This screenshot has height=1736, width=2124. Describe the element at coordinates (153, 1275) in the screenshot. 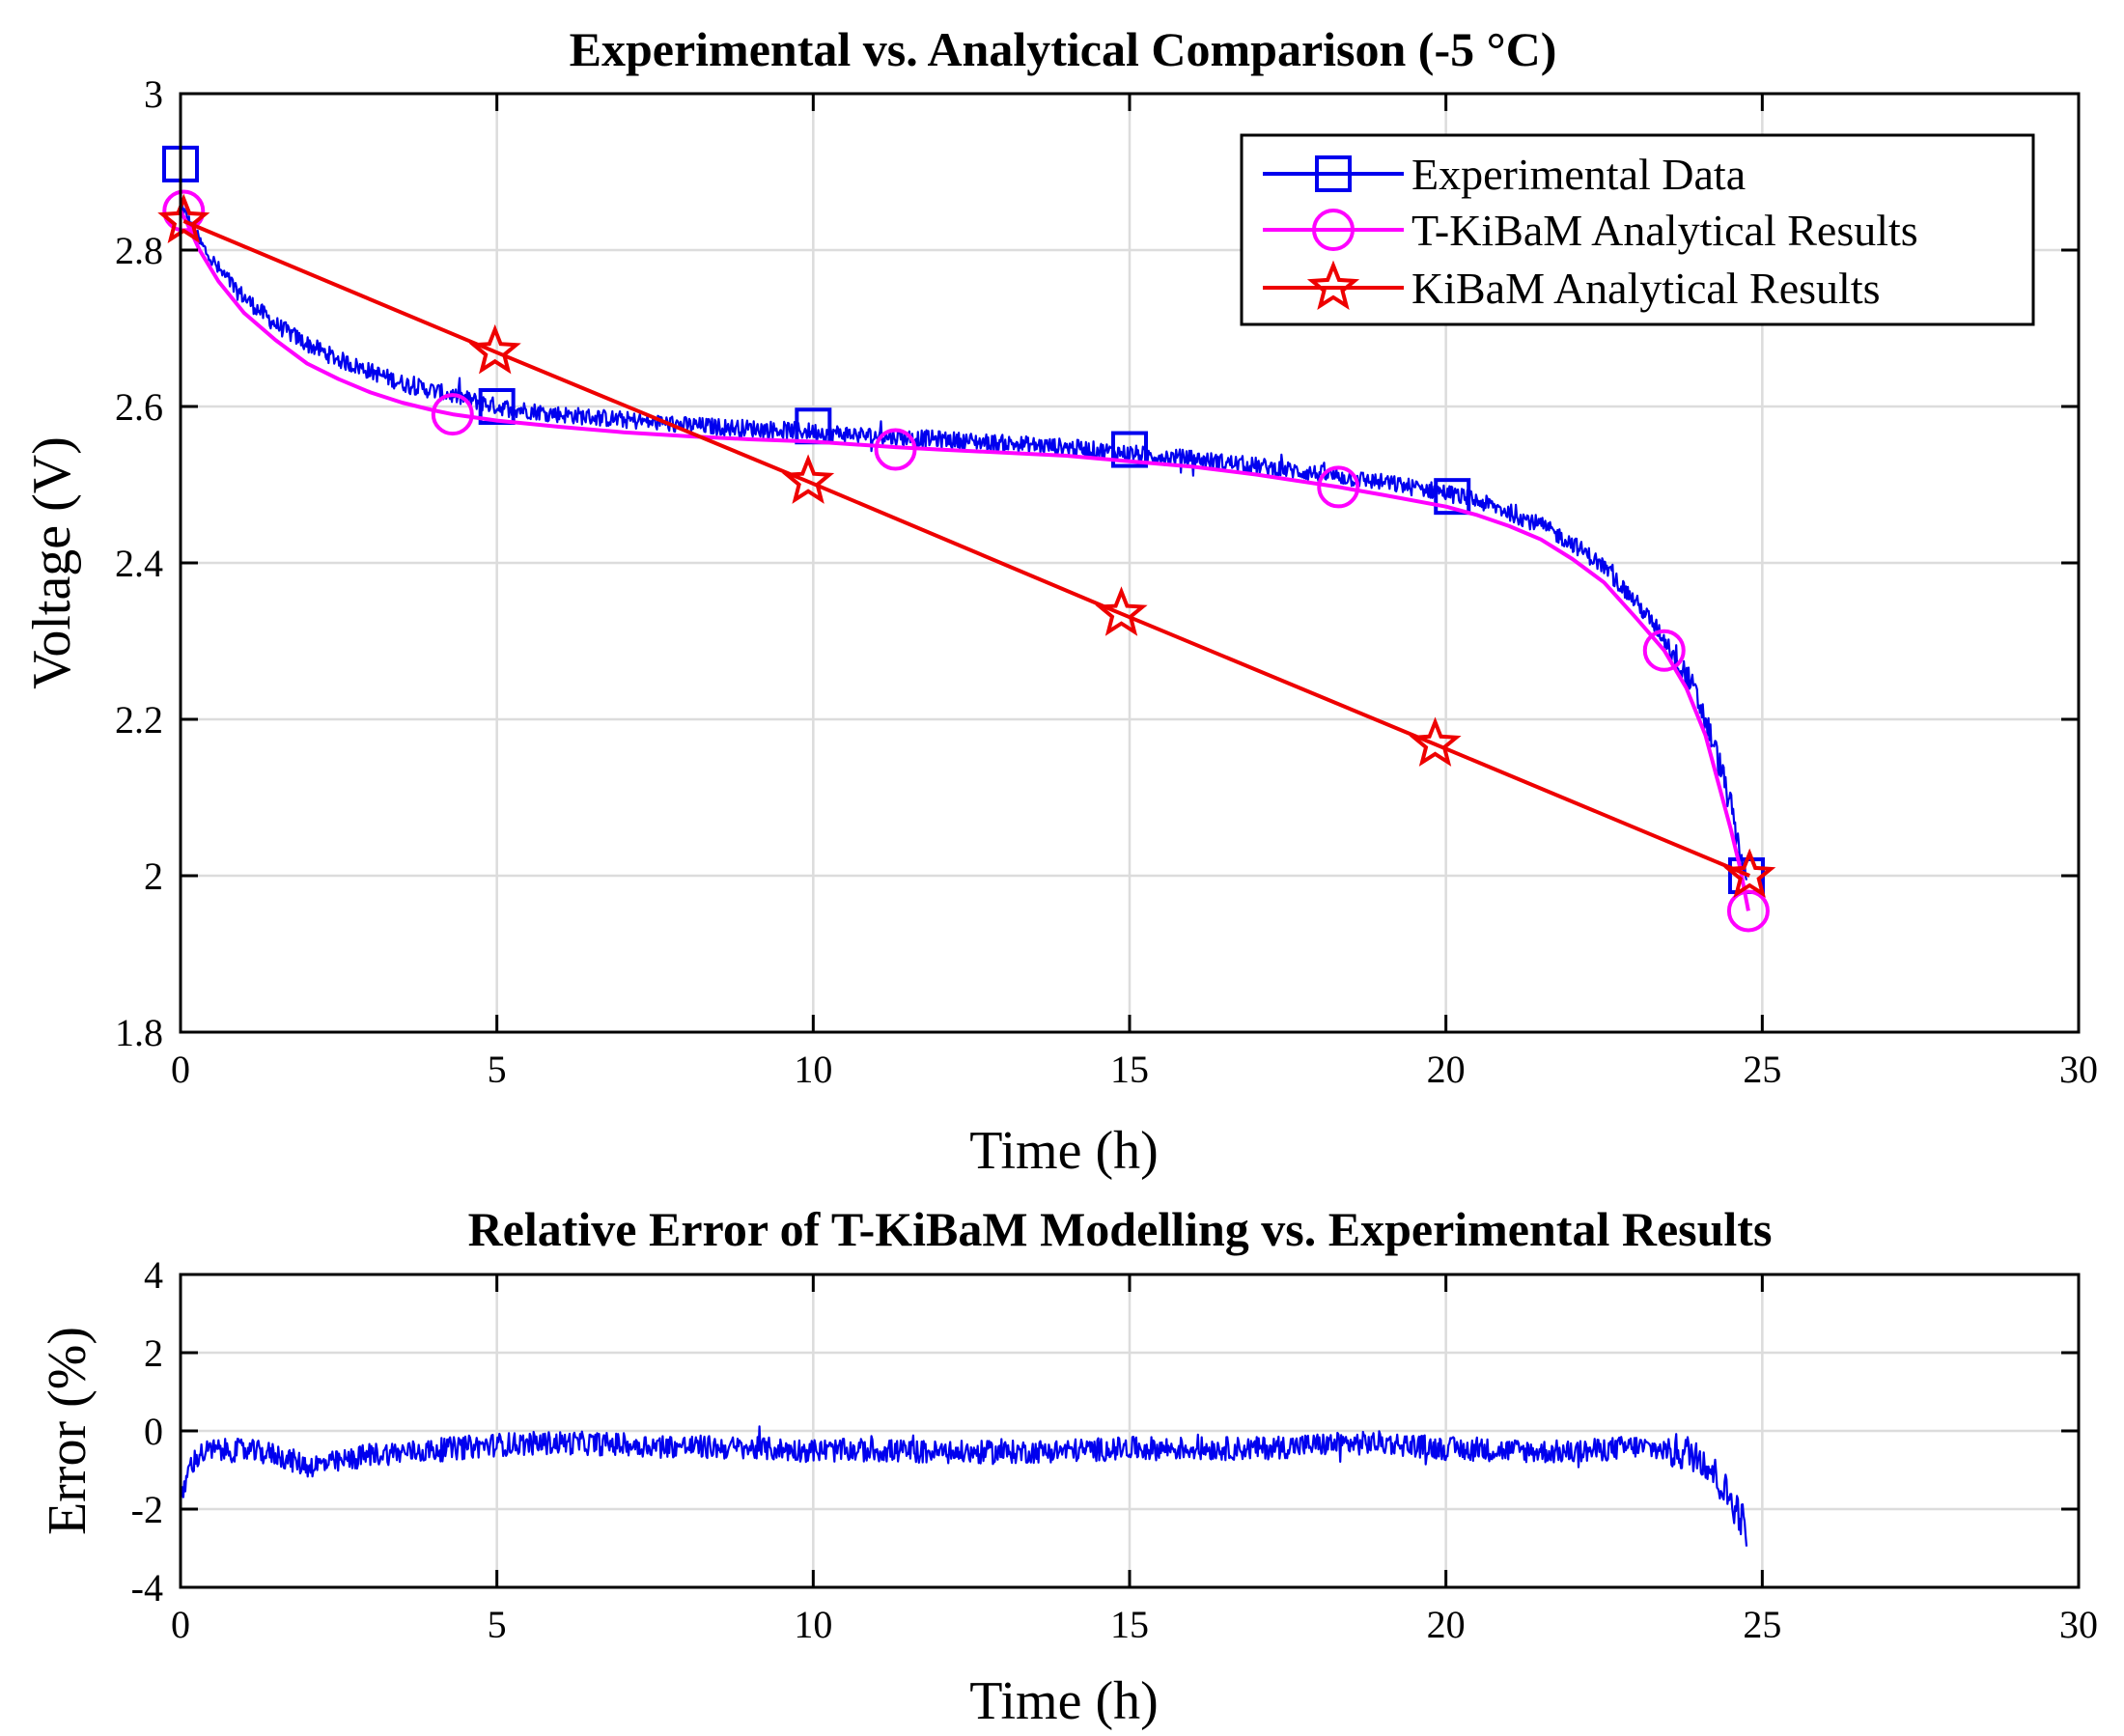

I see `error-plot-y-tick-label: 4` at that location.